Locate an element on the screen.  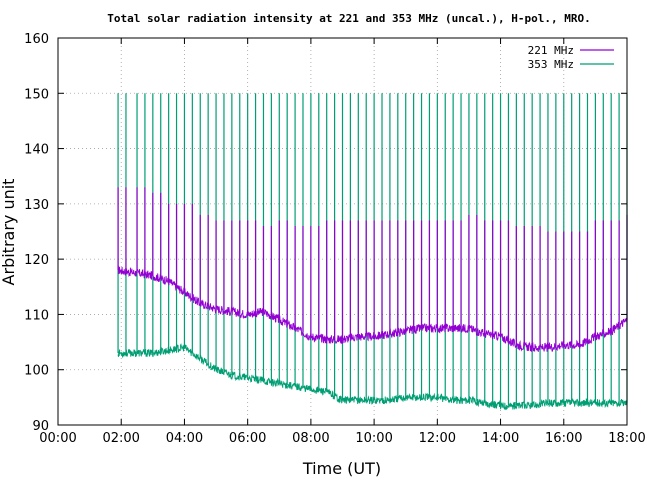
y-tick-label: 160 is located at coordinates (36, 39).